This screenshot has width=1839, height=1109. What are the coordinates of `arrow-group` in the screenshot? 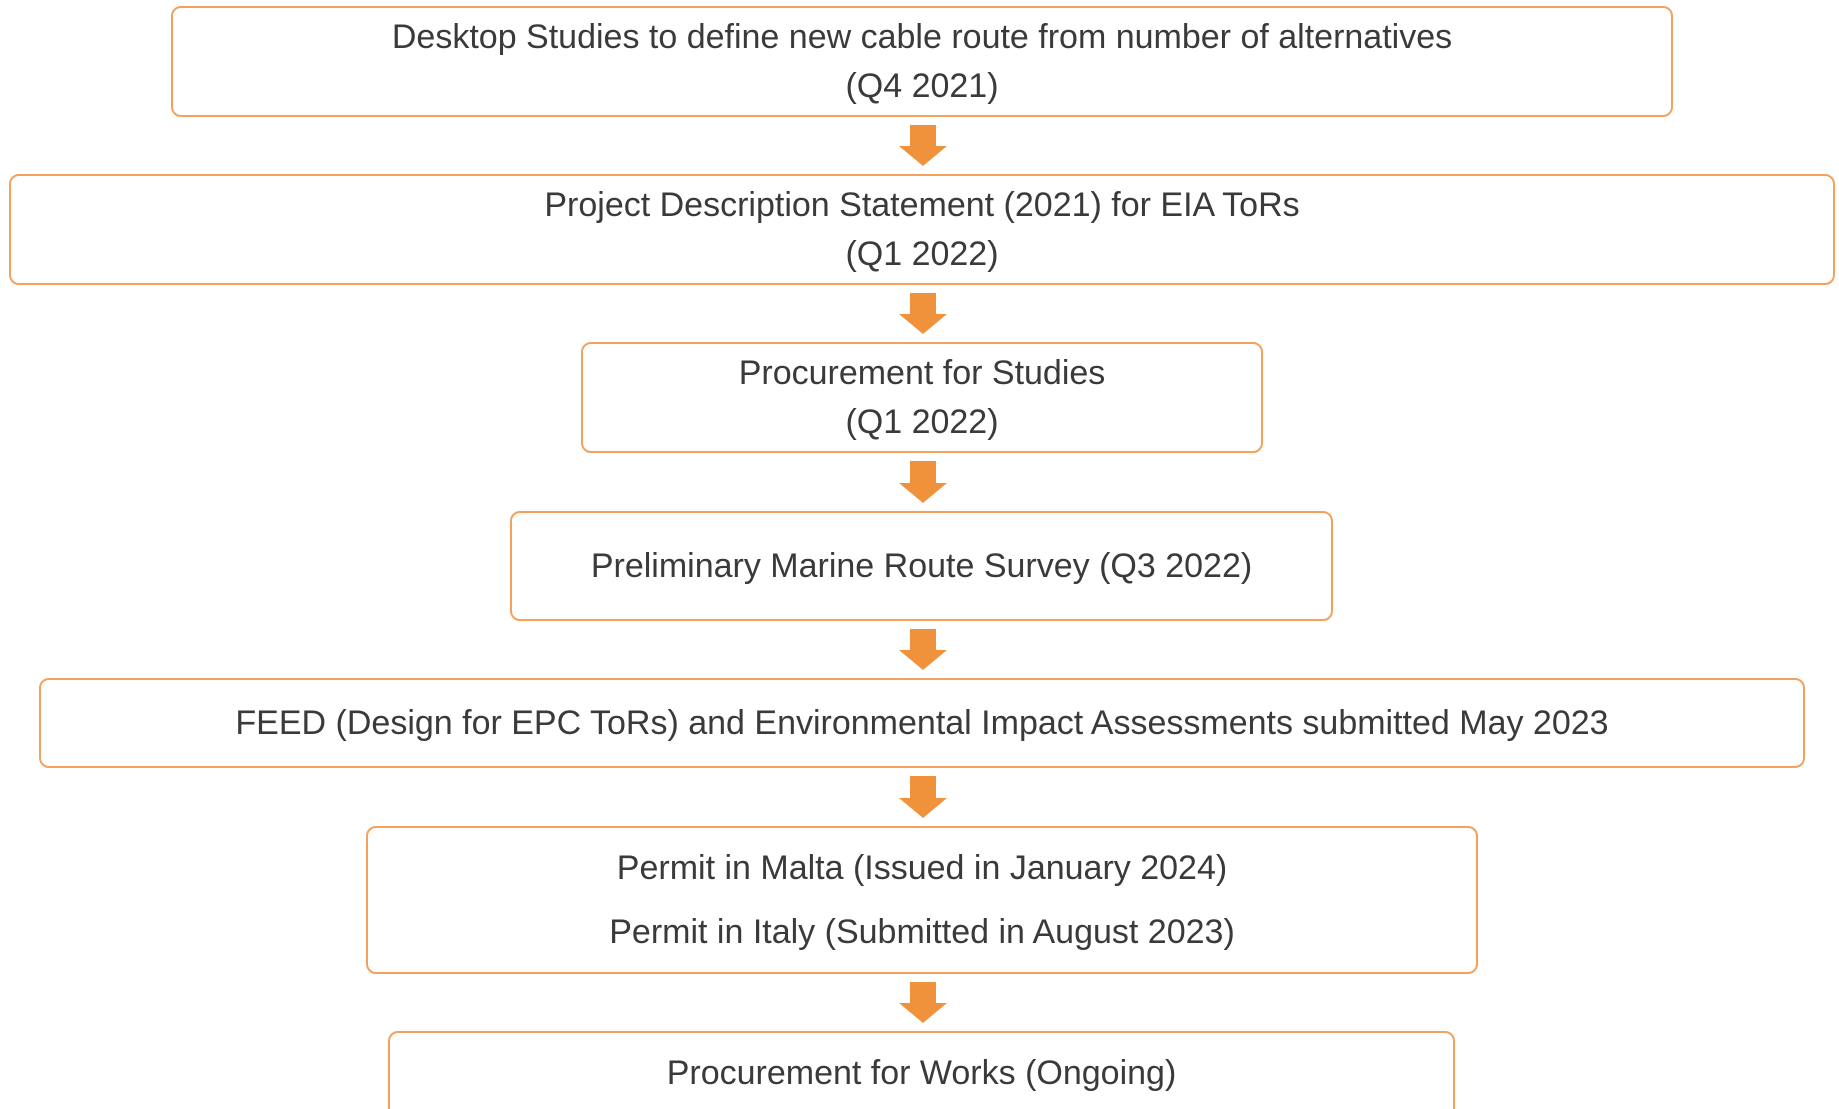 It's located at (923, 574).